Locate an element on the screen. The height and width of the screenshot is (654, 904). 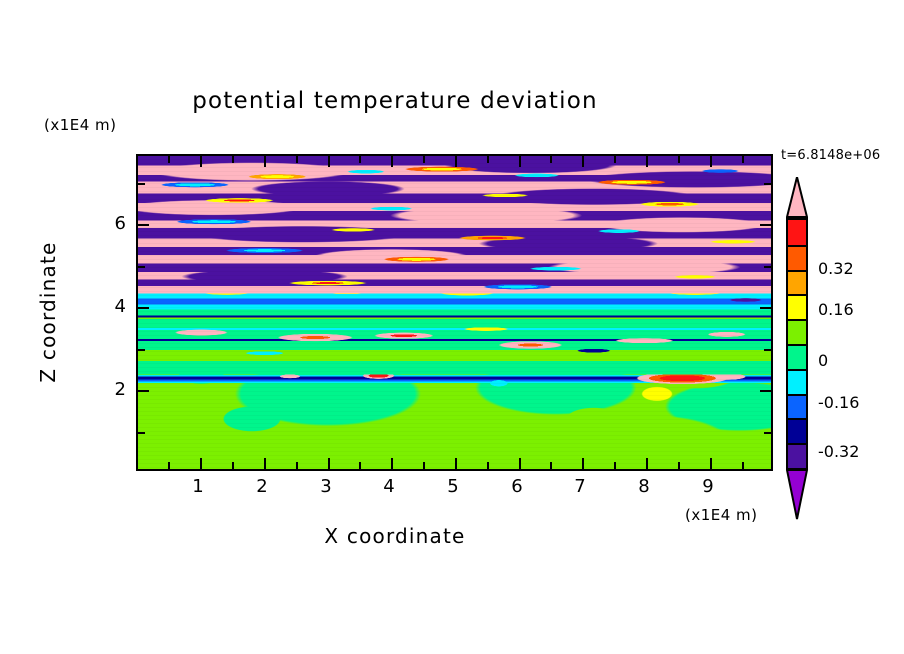
colorbar-tick-label: 0 is located at coordinates (823, 360).